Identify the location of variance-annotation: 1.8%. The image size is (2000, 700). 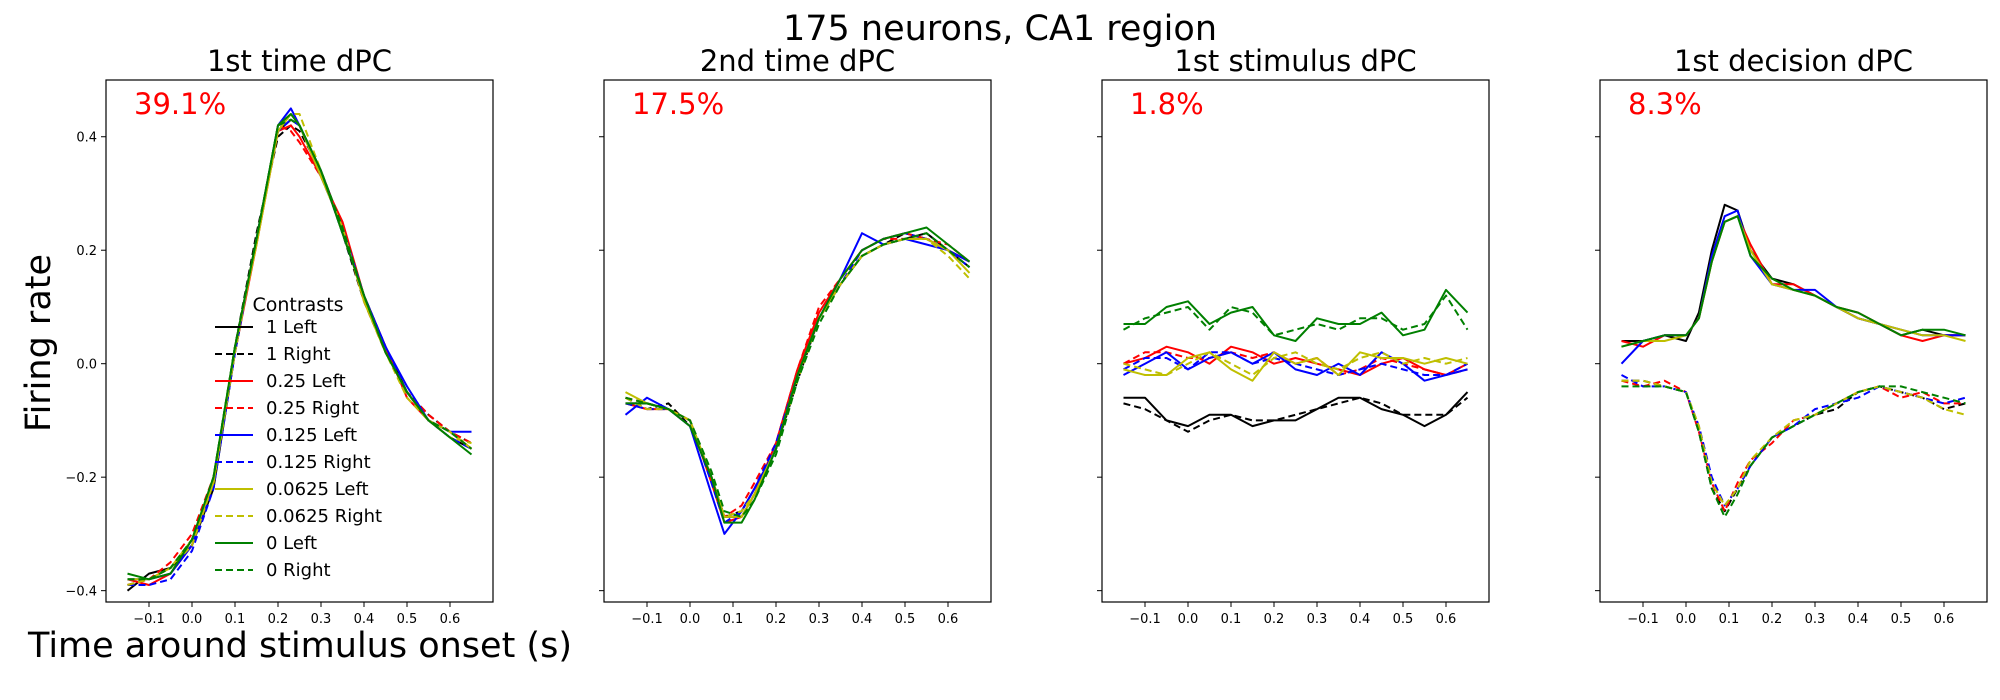
(1167, 104).